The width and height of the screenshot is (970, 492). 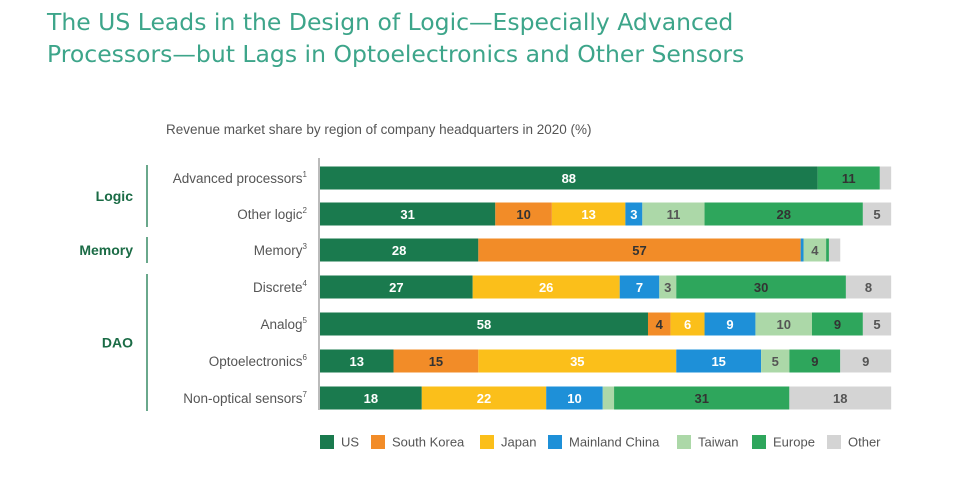 What do you see at coordinates (378, 442) in the screenshot?
I see `legend-swatch-south-korea` at bounding box center [378, 442].